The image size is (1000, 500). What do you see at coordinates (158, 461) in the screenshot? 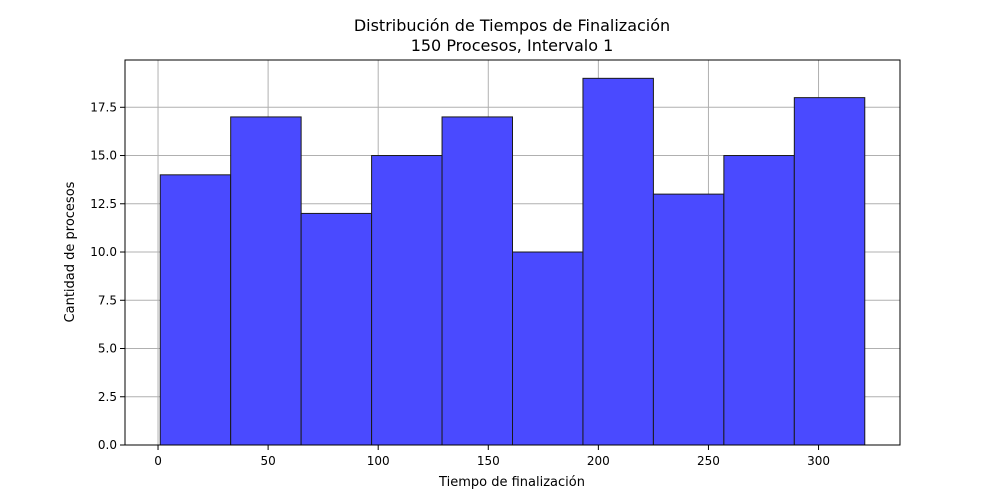
I see `x-tick-label: 0` at bounding box center [158, 461].